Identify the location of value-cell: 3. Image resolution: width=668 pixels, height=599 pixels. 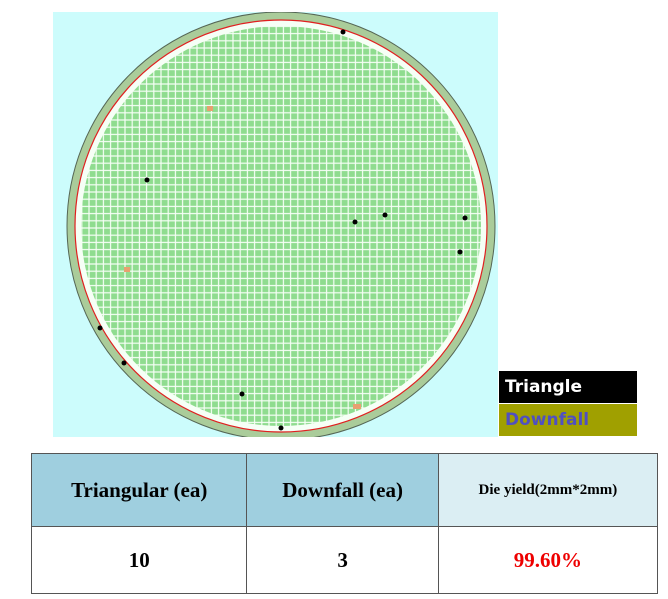
(342, 560).